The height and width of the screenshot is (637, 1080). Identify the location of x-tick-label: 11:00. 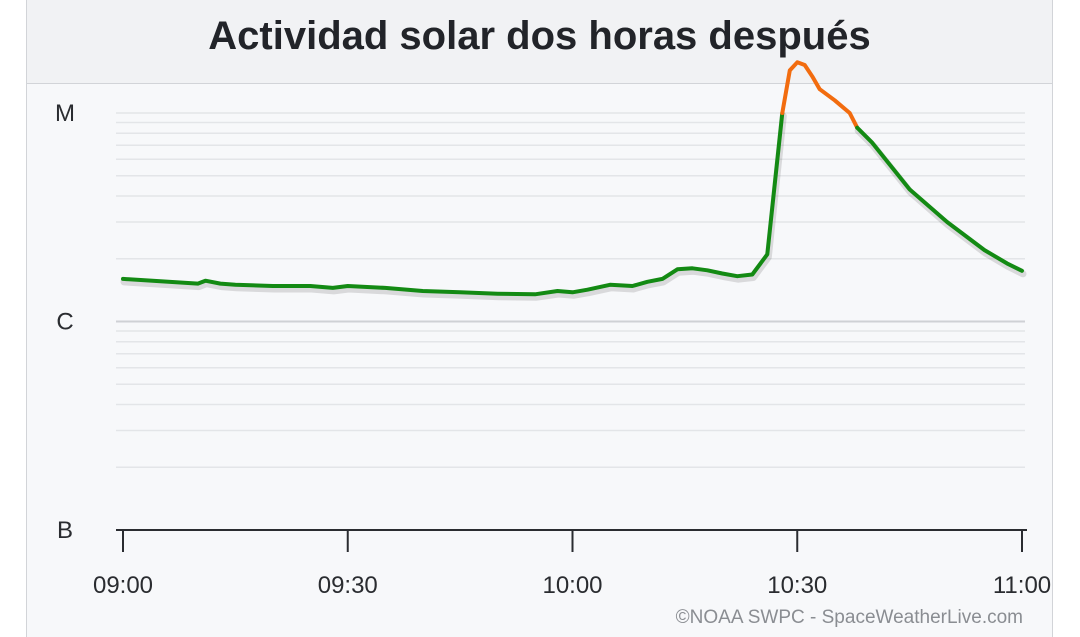
(1022, 585).